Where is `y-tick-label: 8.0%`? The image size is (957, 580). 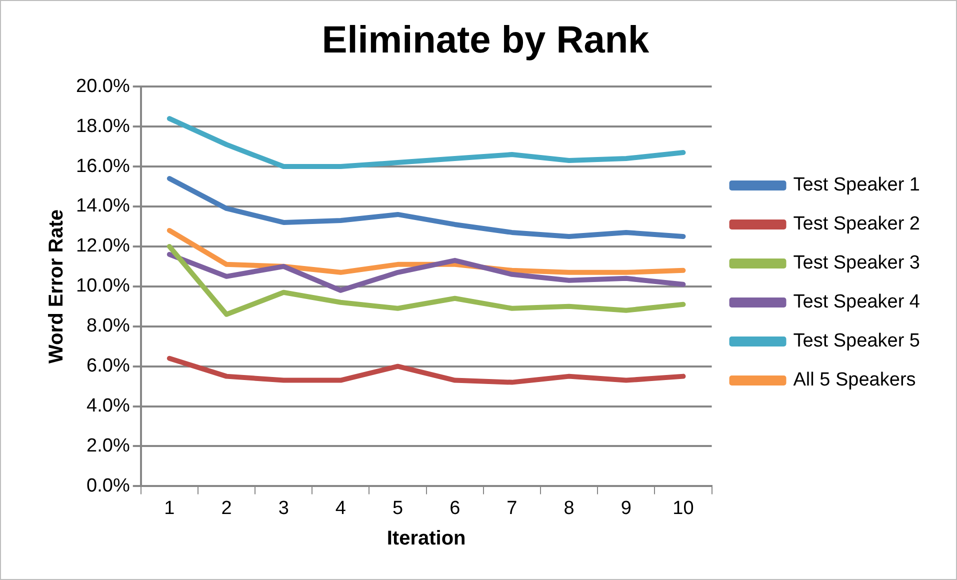
y-tick-label: 8.0% is located at coordinates (108, 326).